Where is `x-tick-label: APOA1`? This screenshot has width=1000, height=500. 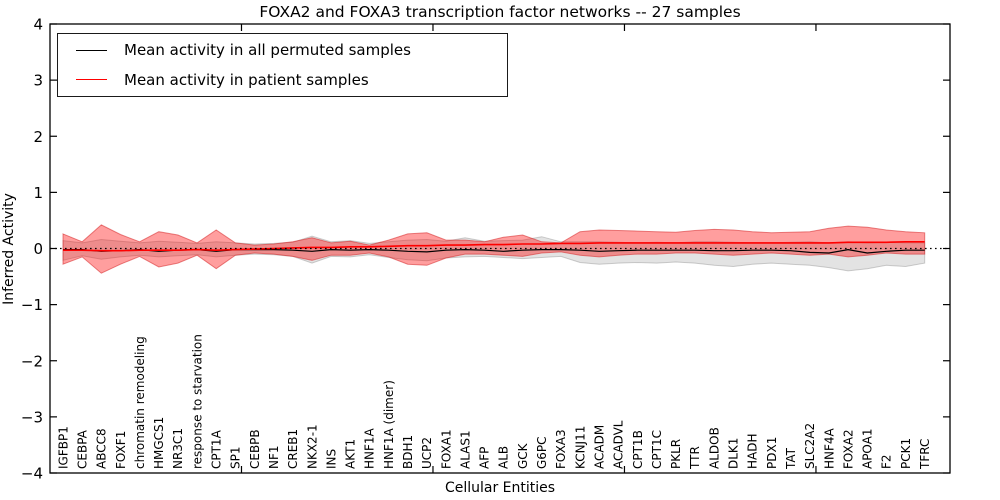
x-tick-label: APOA1 is located at coordinates (868, 448).